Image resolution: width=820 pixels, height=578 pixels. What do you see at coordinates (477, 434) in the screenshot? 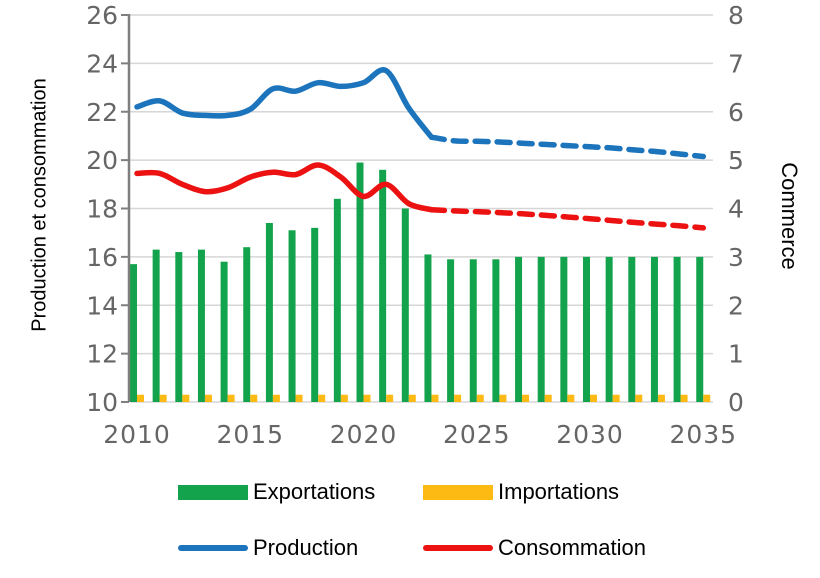
I see `x-tick-label: 2025` at bounding box center [477, 434].